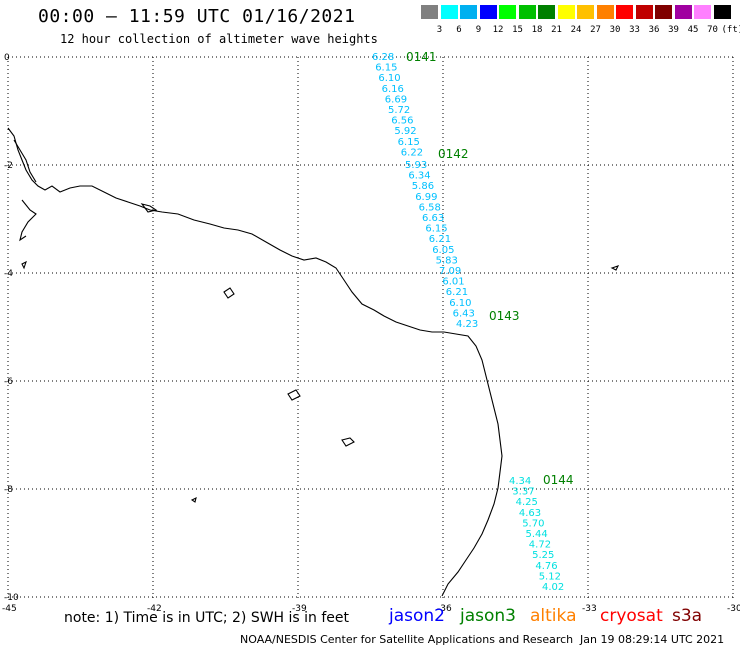 The image size is (740, 650). I want to click on scale-label: 45, so click(693, 30).